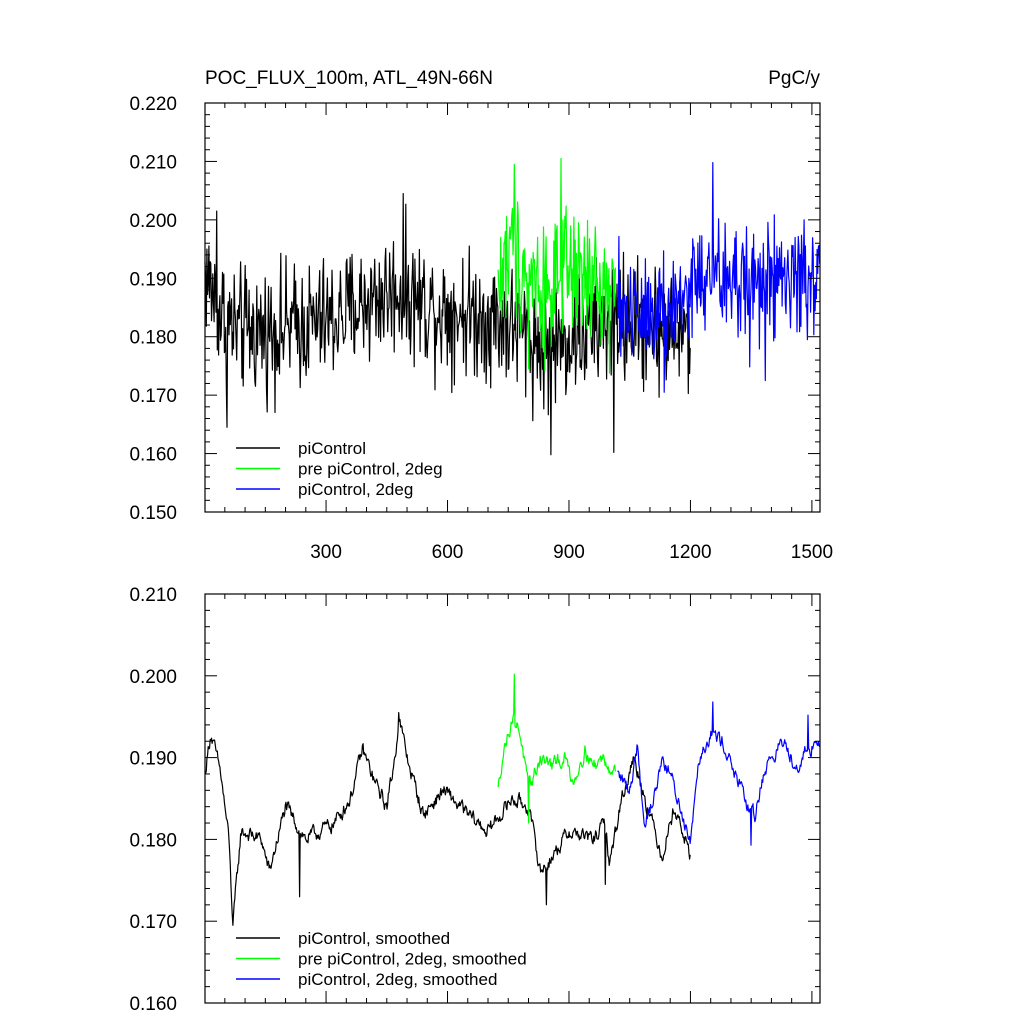 The image size is (1024, 1024). What do you see at coordinates (153, 104) in the screenshot?
I see `y-tick-label: 0.220` at bounding box center [153, 104].